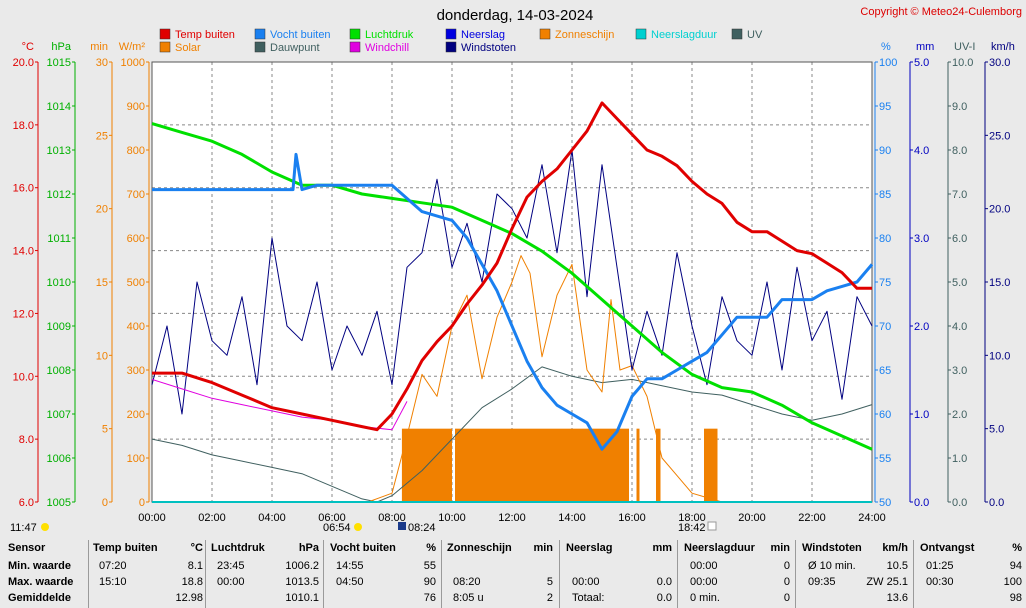 Image resolution: width=1026 pixels, height=608 pixels. Describe the element at coordinates (572, 518) in the screenshot. I see `time-tick-label: 14:00` at that location.